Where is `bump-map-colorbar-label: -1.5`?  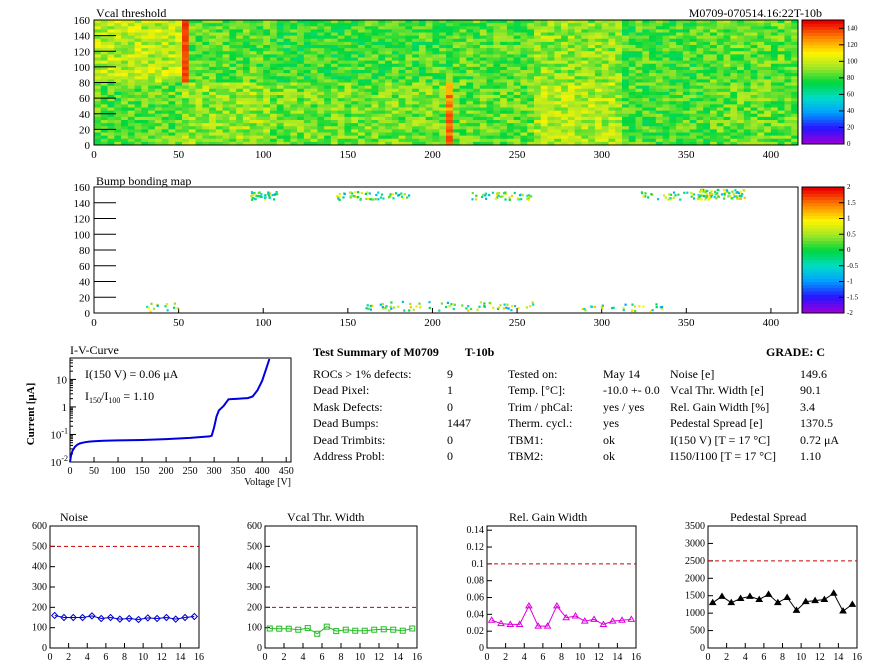
bump-map-colorbar-label: -1.5 is located at coordinates (853, 297).